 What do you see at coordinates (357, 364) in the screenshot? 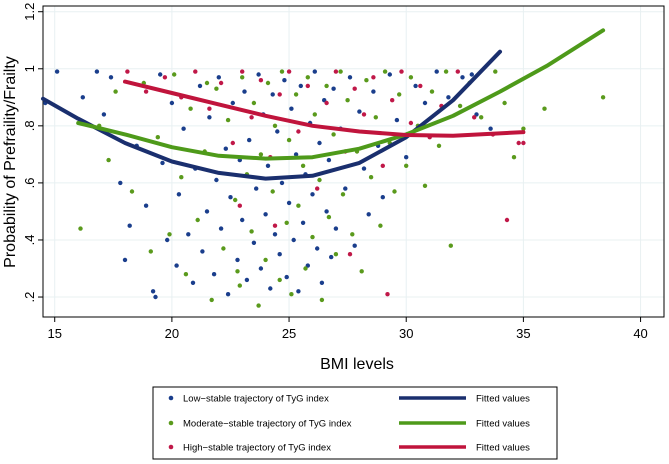
I see `x-axis-title: BMI levels` at bounding box center [357, 364].